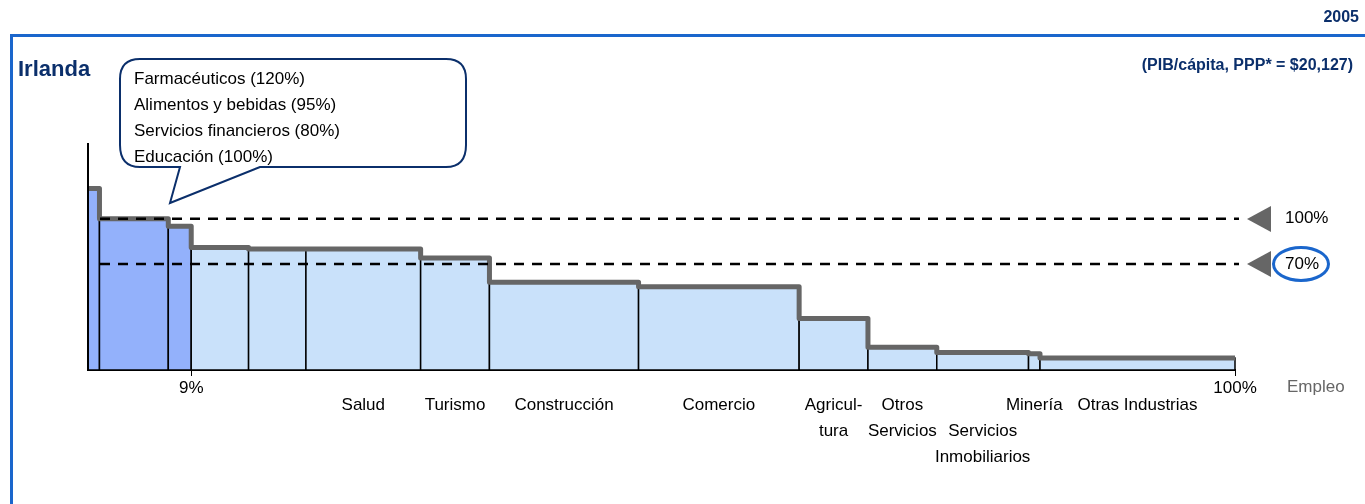 The width and height of the screenshot is (1365, 504). Describe the element at coordinates (1302, 263) in the screenshot. I see `y-tick-label: 70%` at that location.